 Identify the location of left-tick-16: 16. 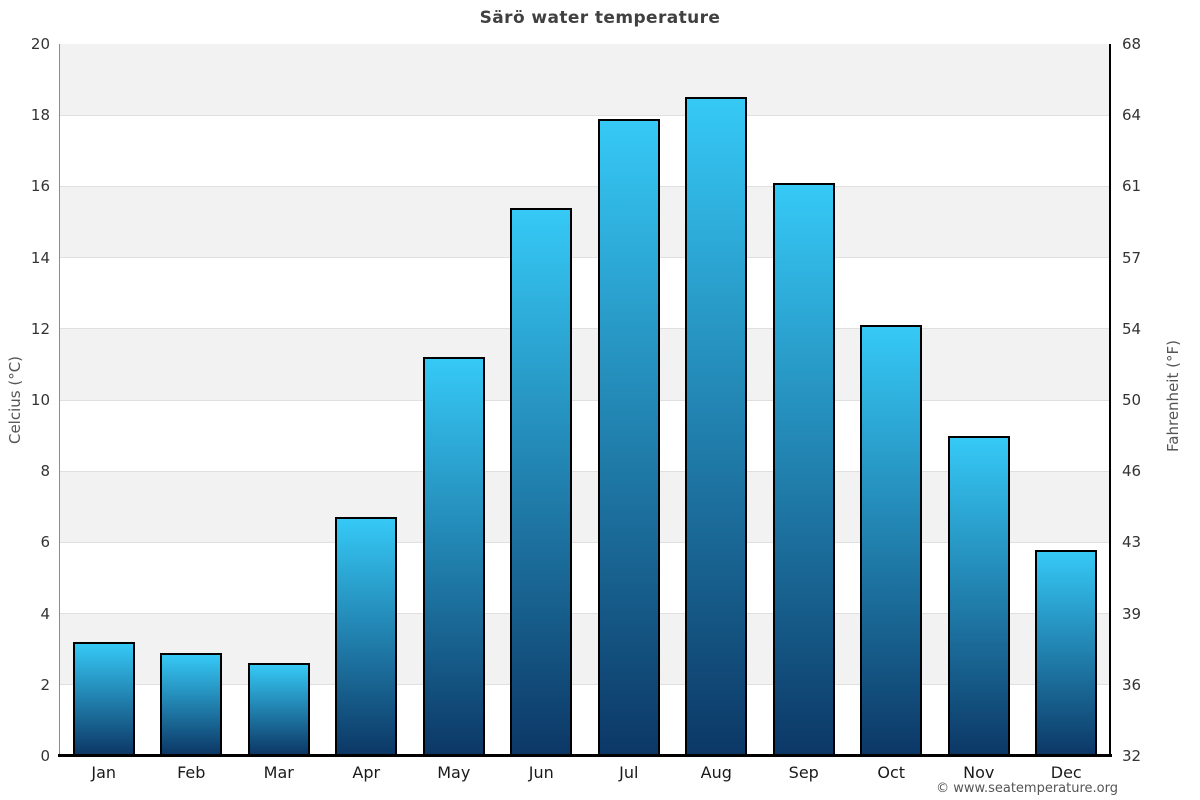
(40, 186).